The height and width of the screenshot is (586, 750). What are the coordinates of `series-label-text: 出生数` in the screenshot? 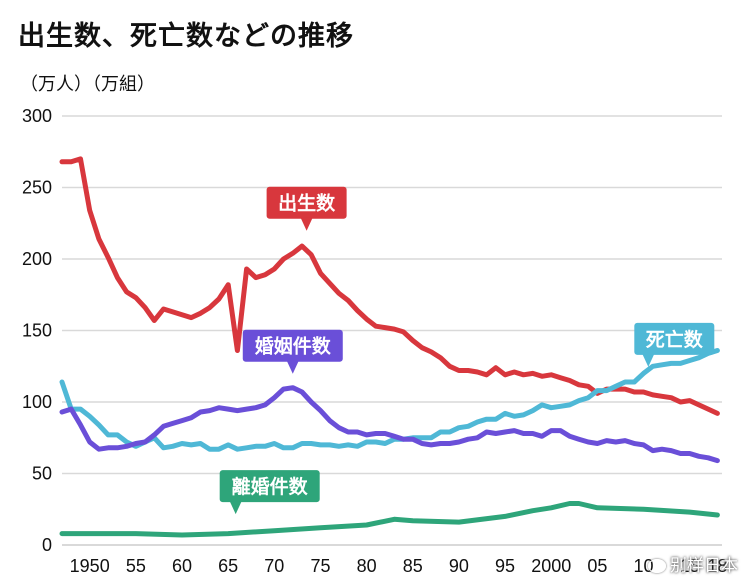 It's located at (307, 203).